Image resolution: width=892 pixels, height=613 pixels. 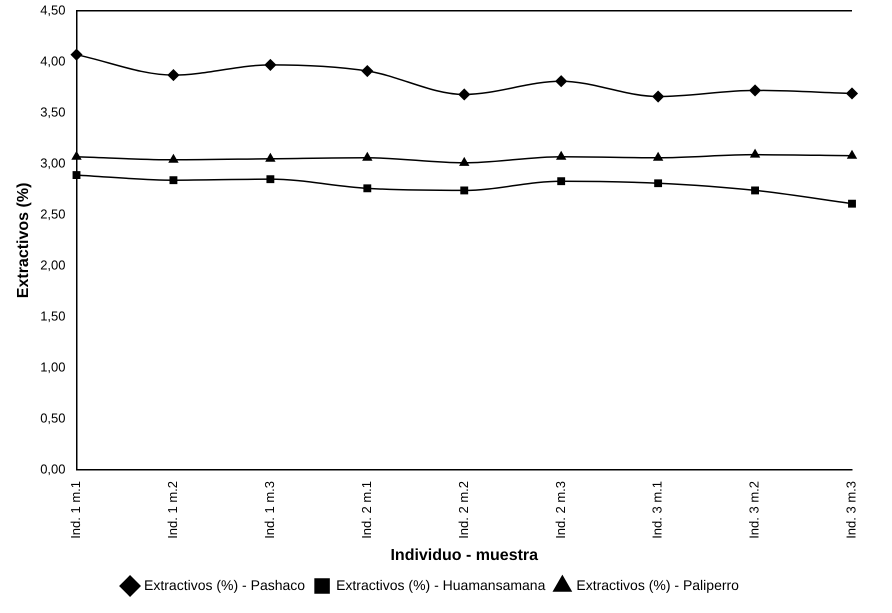 I want to click on x-tick-label: Ind. 3 m.1, so click(x=657, y=509).